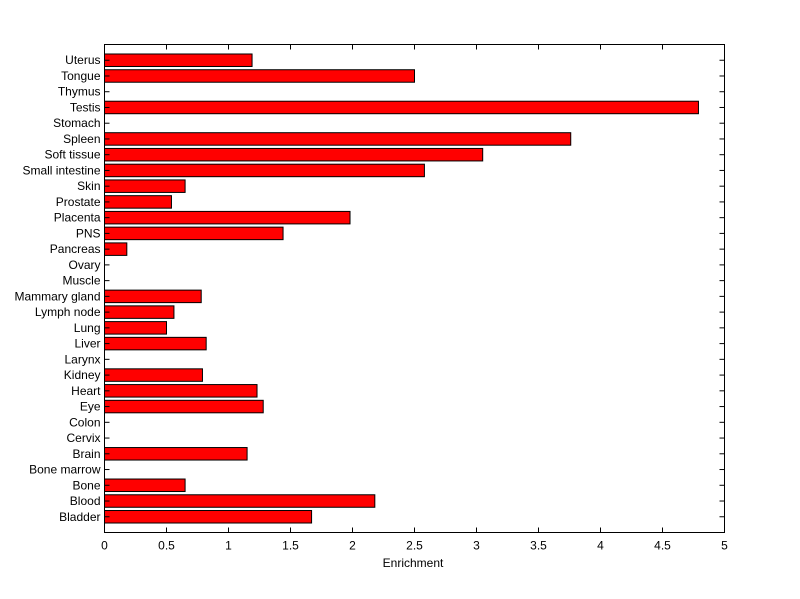  I want to click on x-tick-label: 4, so click(600, 546).